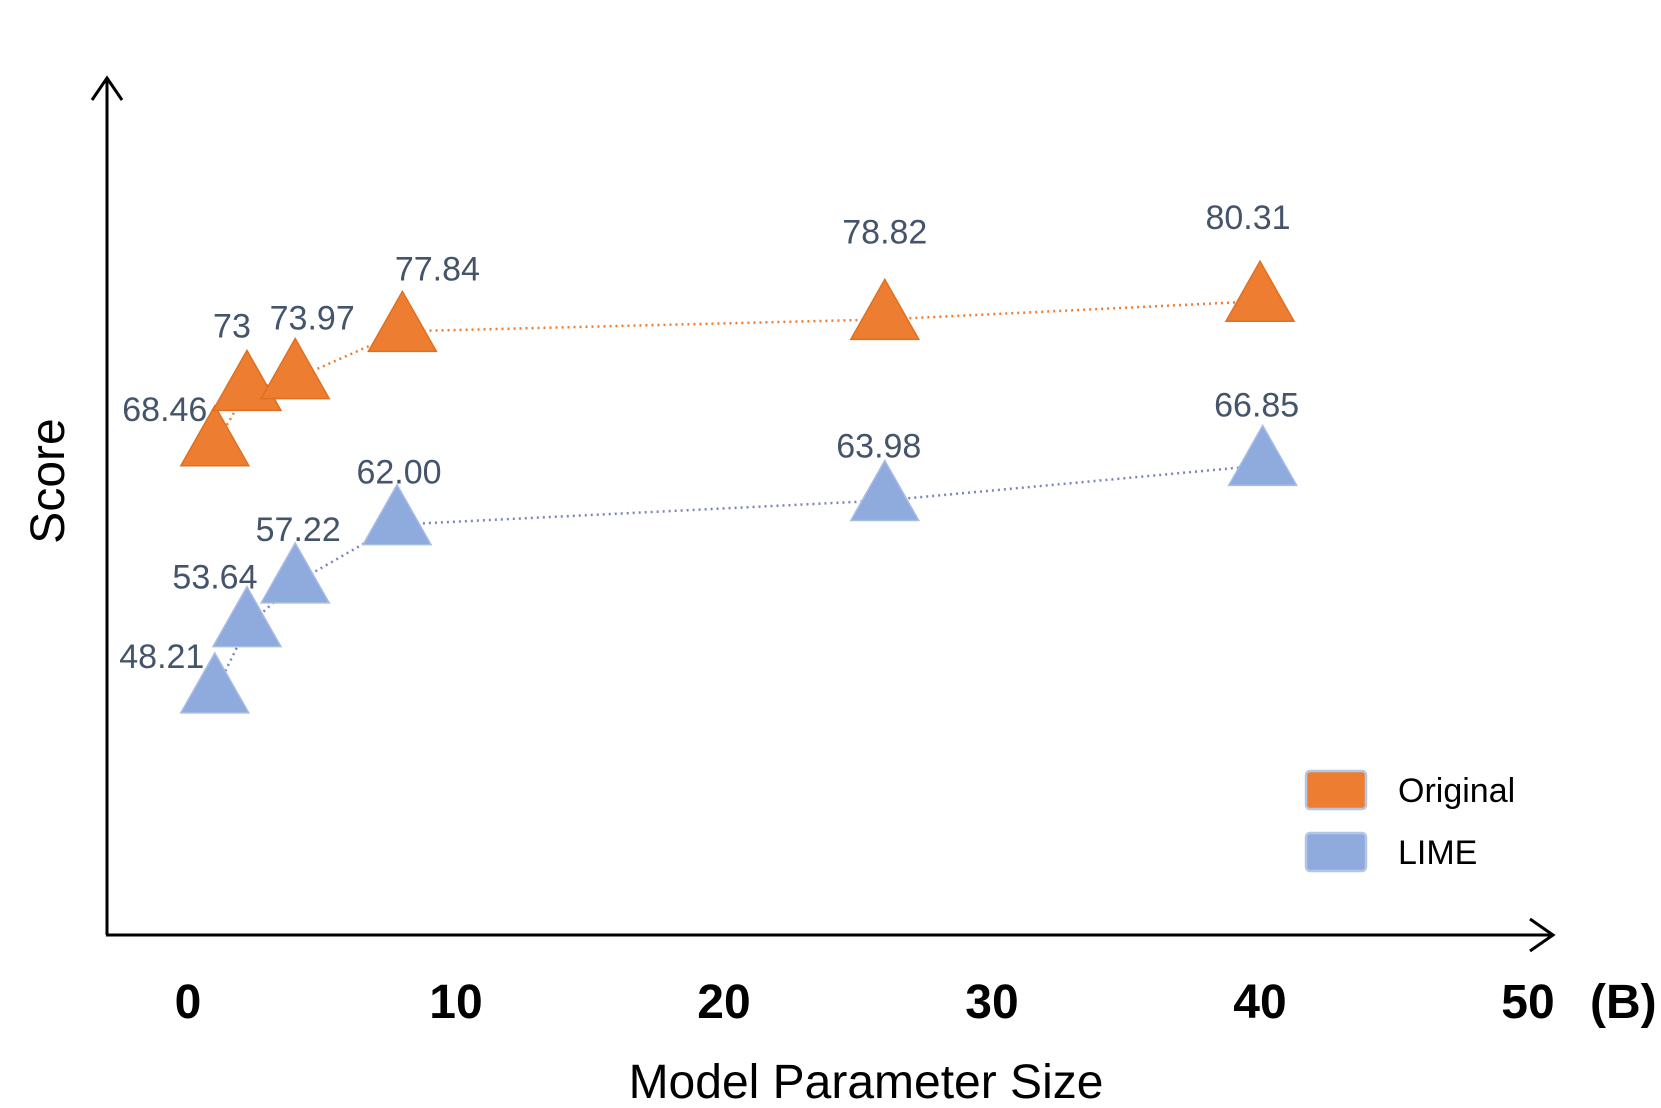 The width and height of the screenshot is (1661, 1108). What do you see at coordinates (878, 446) in the screenshot?
I see `data-label: 63.98` at bounding box center [878, 446].